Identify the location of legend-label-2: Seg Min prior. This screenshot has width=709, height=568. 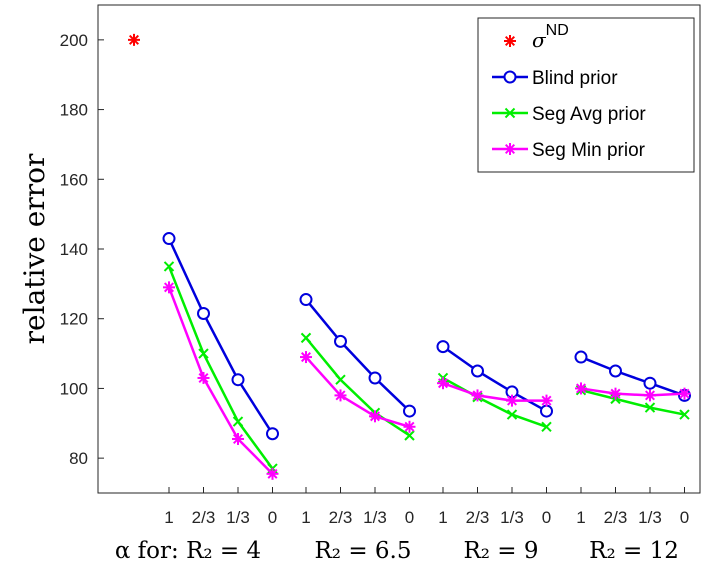
(589, 150).